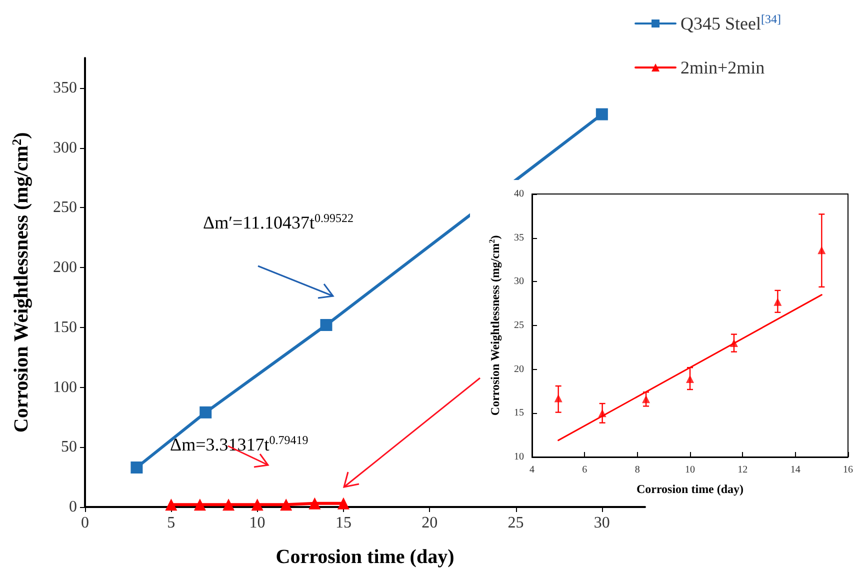  What do you see at coordinates (743, 470) in the screenshot?
I see `x-tick-label: 12` at bounding box center [743, 470].